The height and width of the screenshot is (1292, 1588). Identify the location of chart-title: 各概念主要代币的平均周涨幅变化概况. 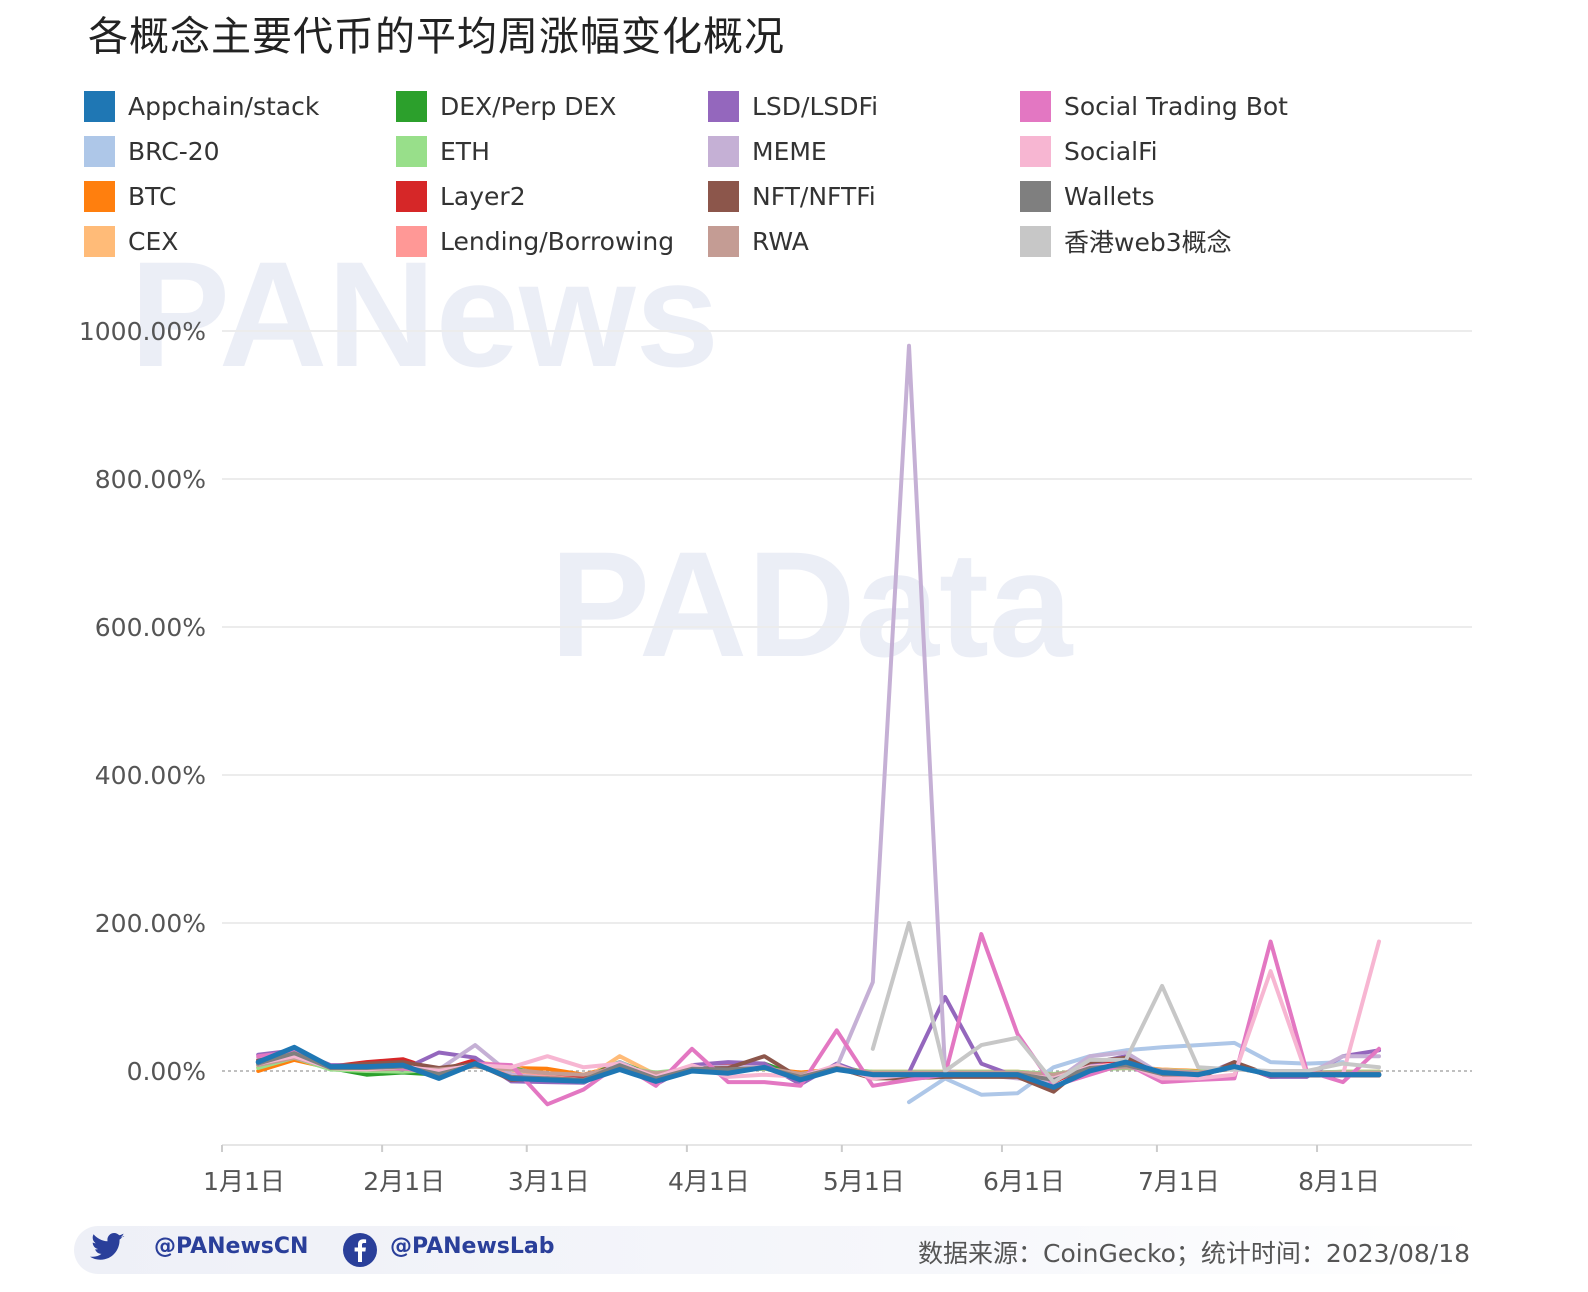
(436, 37).